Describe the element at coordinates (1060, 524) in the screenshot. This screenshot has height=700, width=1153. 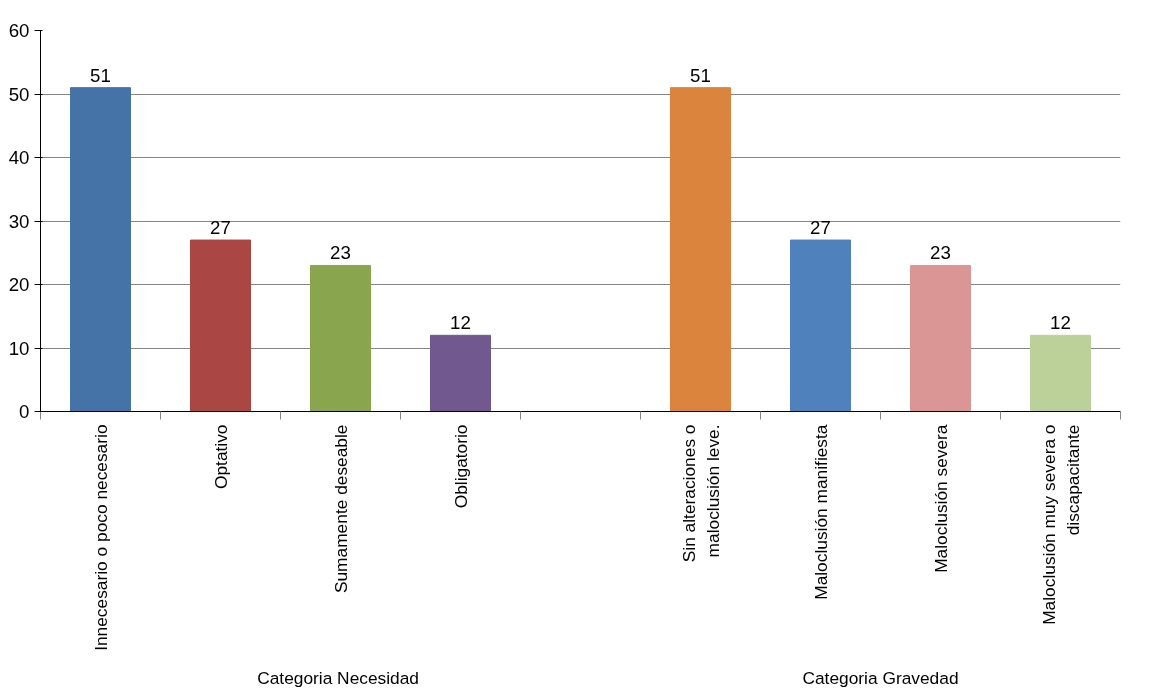
I see `x-tick-label: Maloclusión muy severa o discapacitante` at that location.